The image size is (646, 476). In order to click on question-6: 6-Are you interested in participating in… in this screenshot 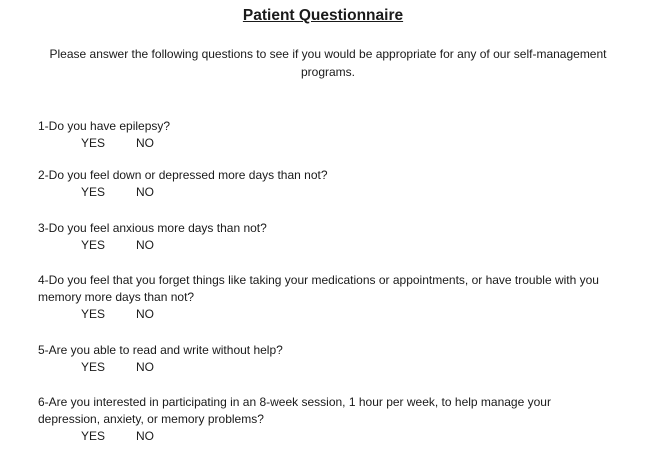, I will do `click(323, 419)`.